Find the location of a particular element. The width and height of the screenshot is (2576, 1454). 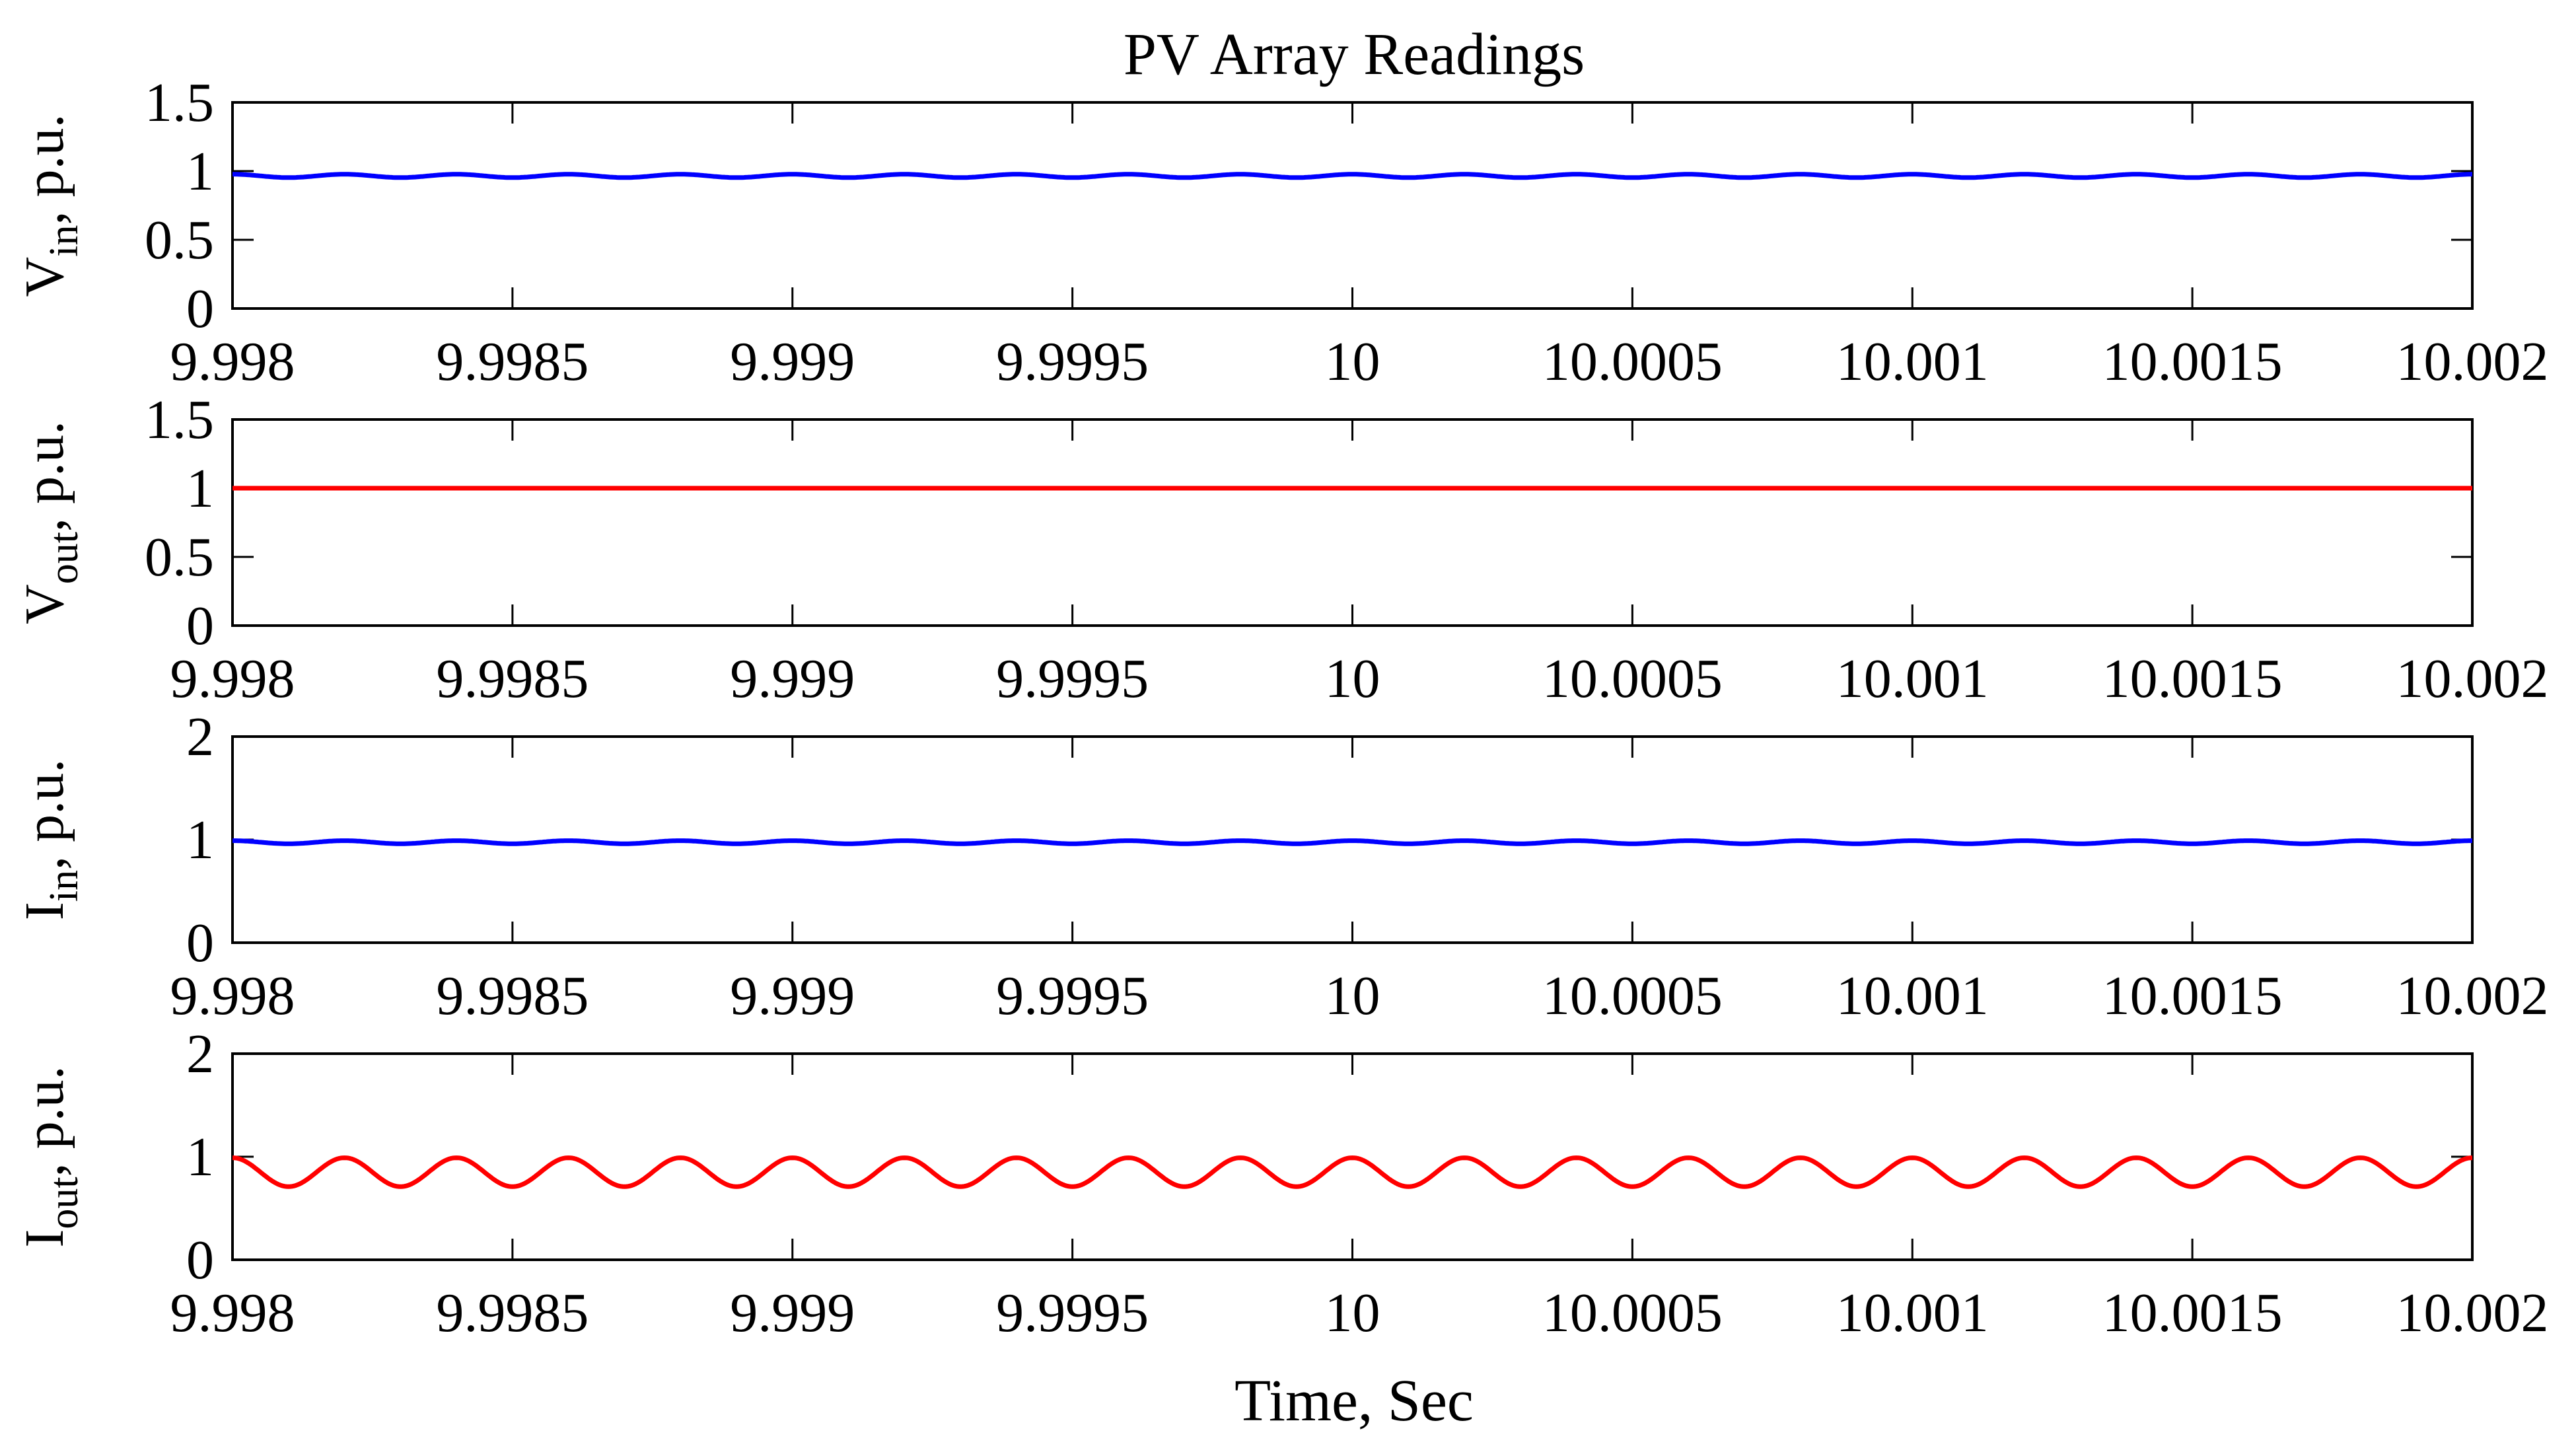

y-axis-label: Vin, p.u. is located at coordinates (50, 206).